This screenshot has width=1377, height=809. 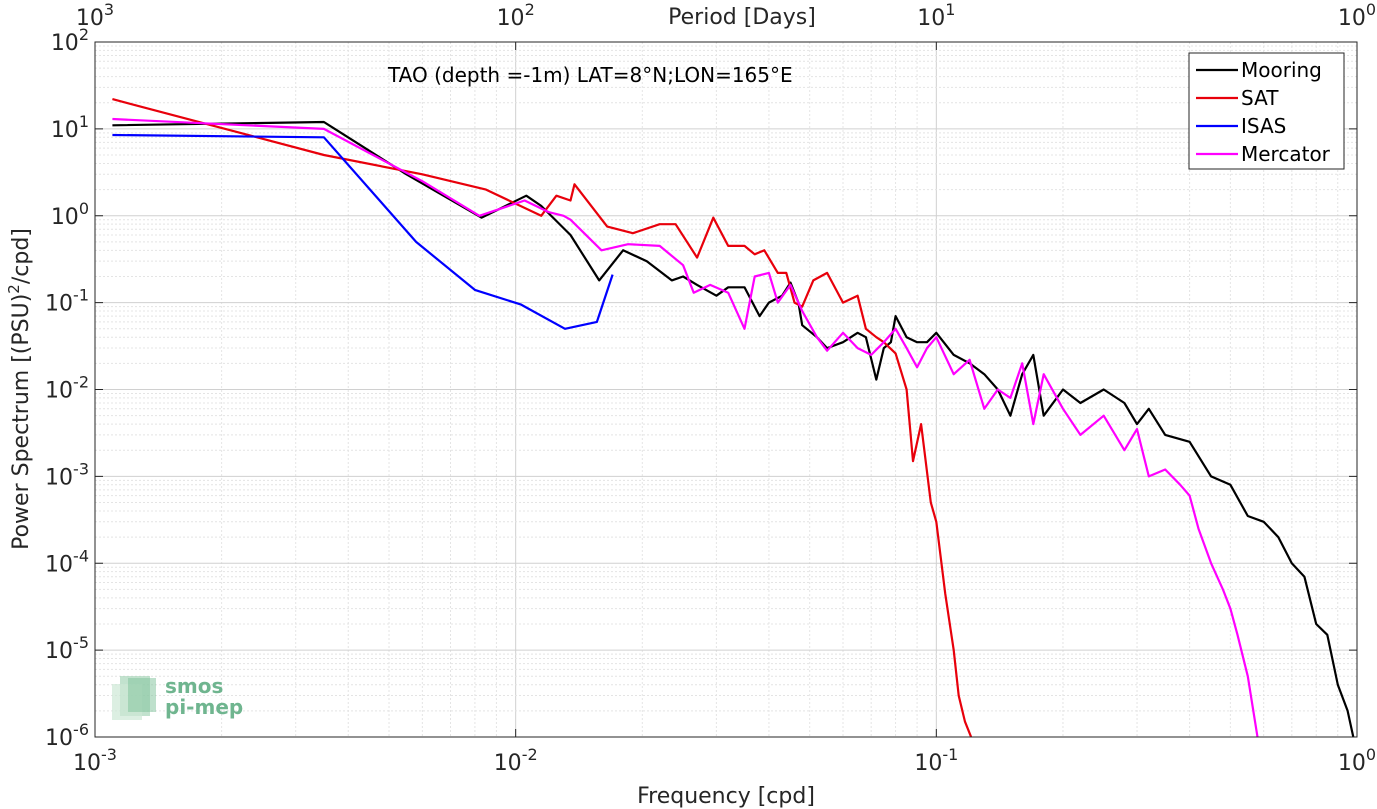 What do you see at coordinates (1286, 154) in the screenshot?
I see `legend-label-mercator: Mercator` at bounding box center [1286, 154].